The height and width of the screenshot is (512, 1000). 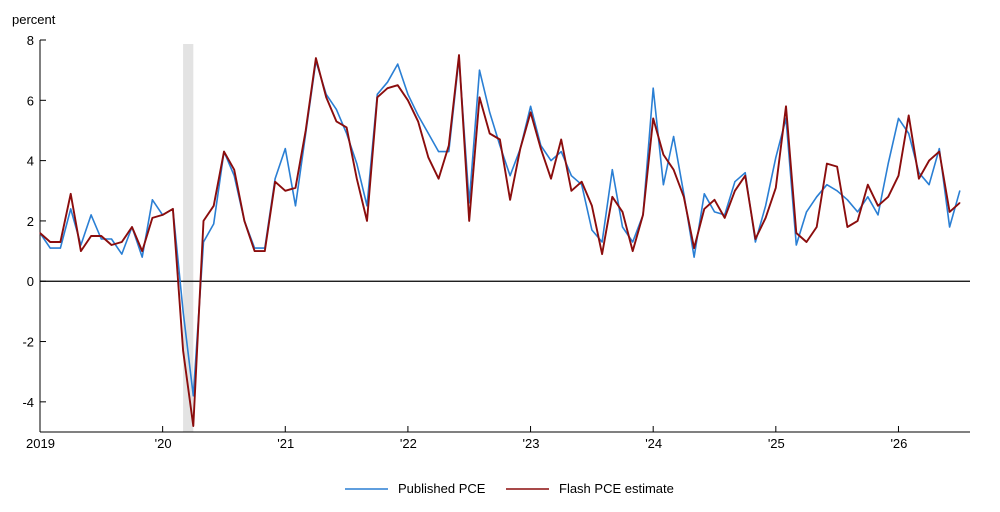 I want to click on y-ticks: -4 -2 0 2 4 6 8, so click(x=34, y=221).